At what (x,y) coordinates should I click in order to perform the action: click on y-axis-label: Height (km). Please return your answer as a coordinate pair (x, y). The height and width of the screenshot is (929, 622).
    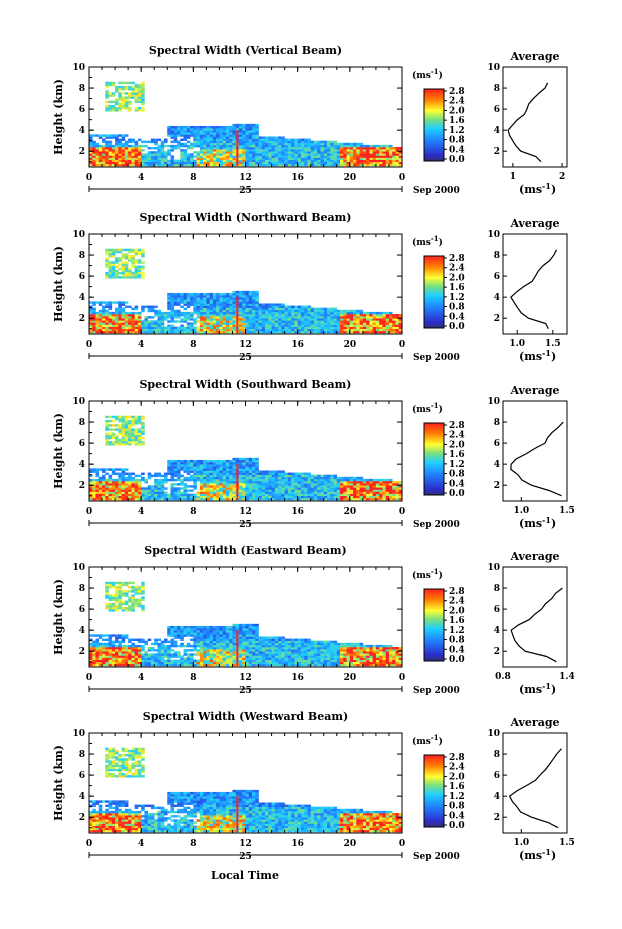
    Looking at the image, I should click on (58, 284).